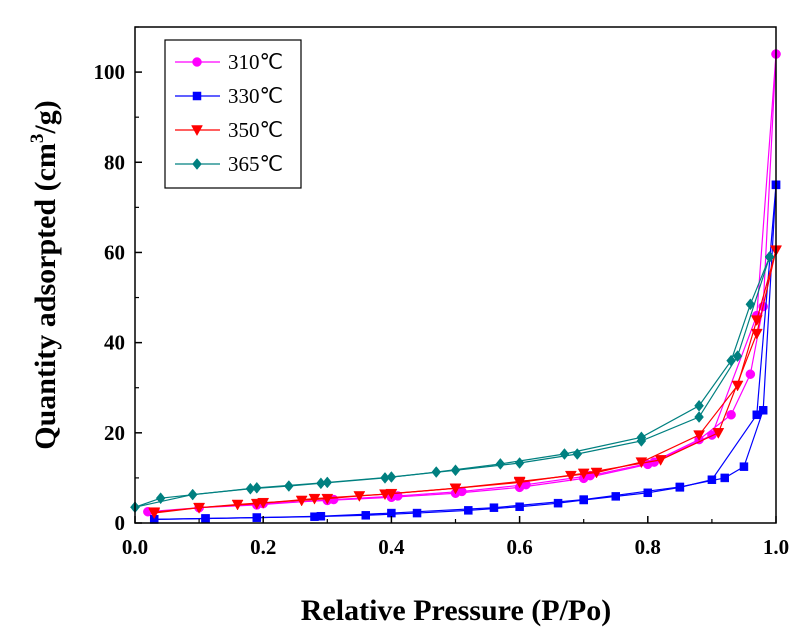 This screenshot has width=804, height=640. I want to click on legend-item: 350℃, so click(229, 130).